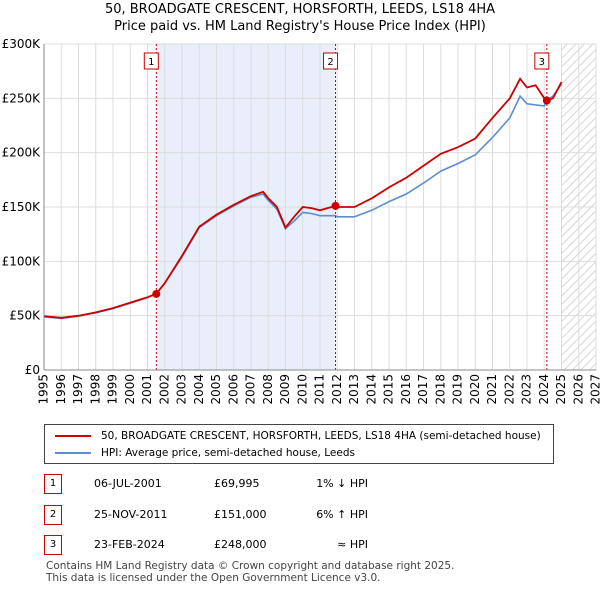  Describe the element at coordinates (352, 544) in the screenshot. I see `sale-hpi-3: ≈ HPI` at that location.